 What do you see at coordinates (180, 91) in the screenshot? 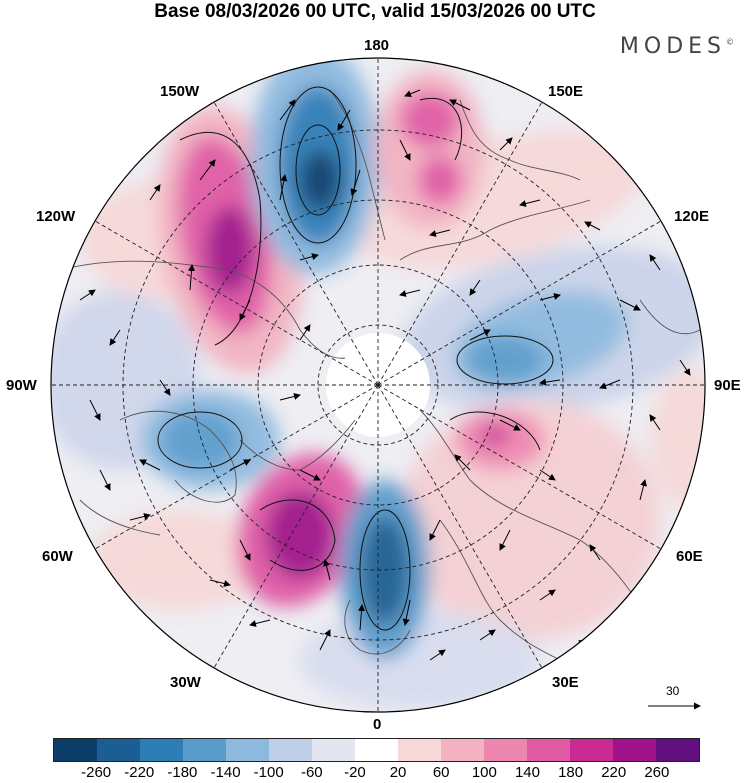
I see `label-150w: 150W` at bounding box center [180, 91].